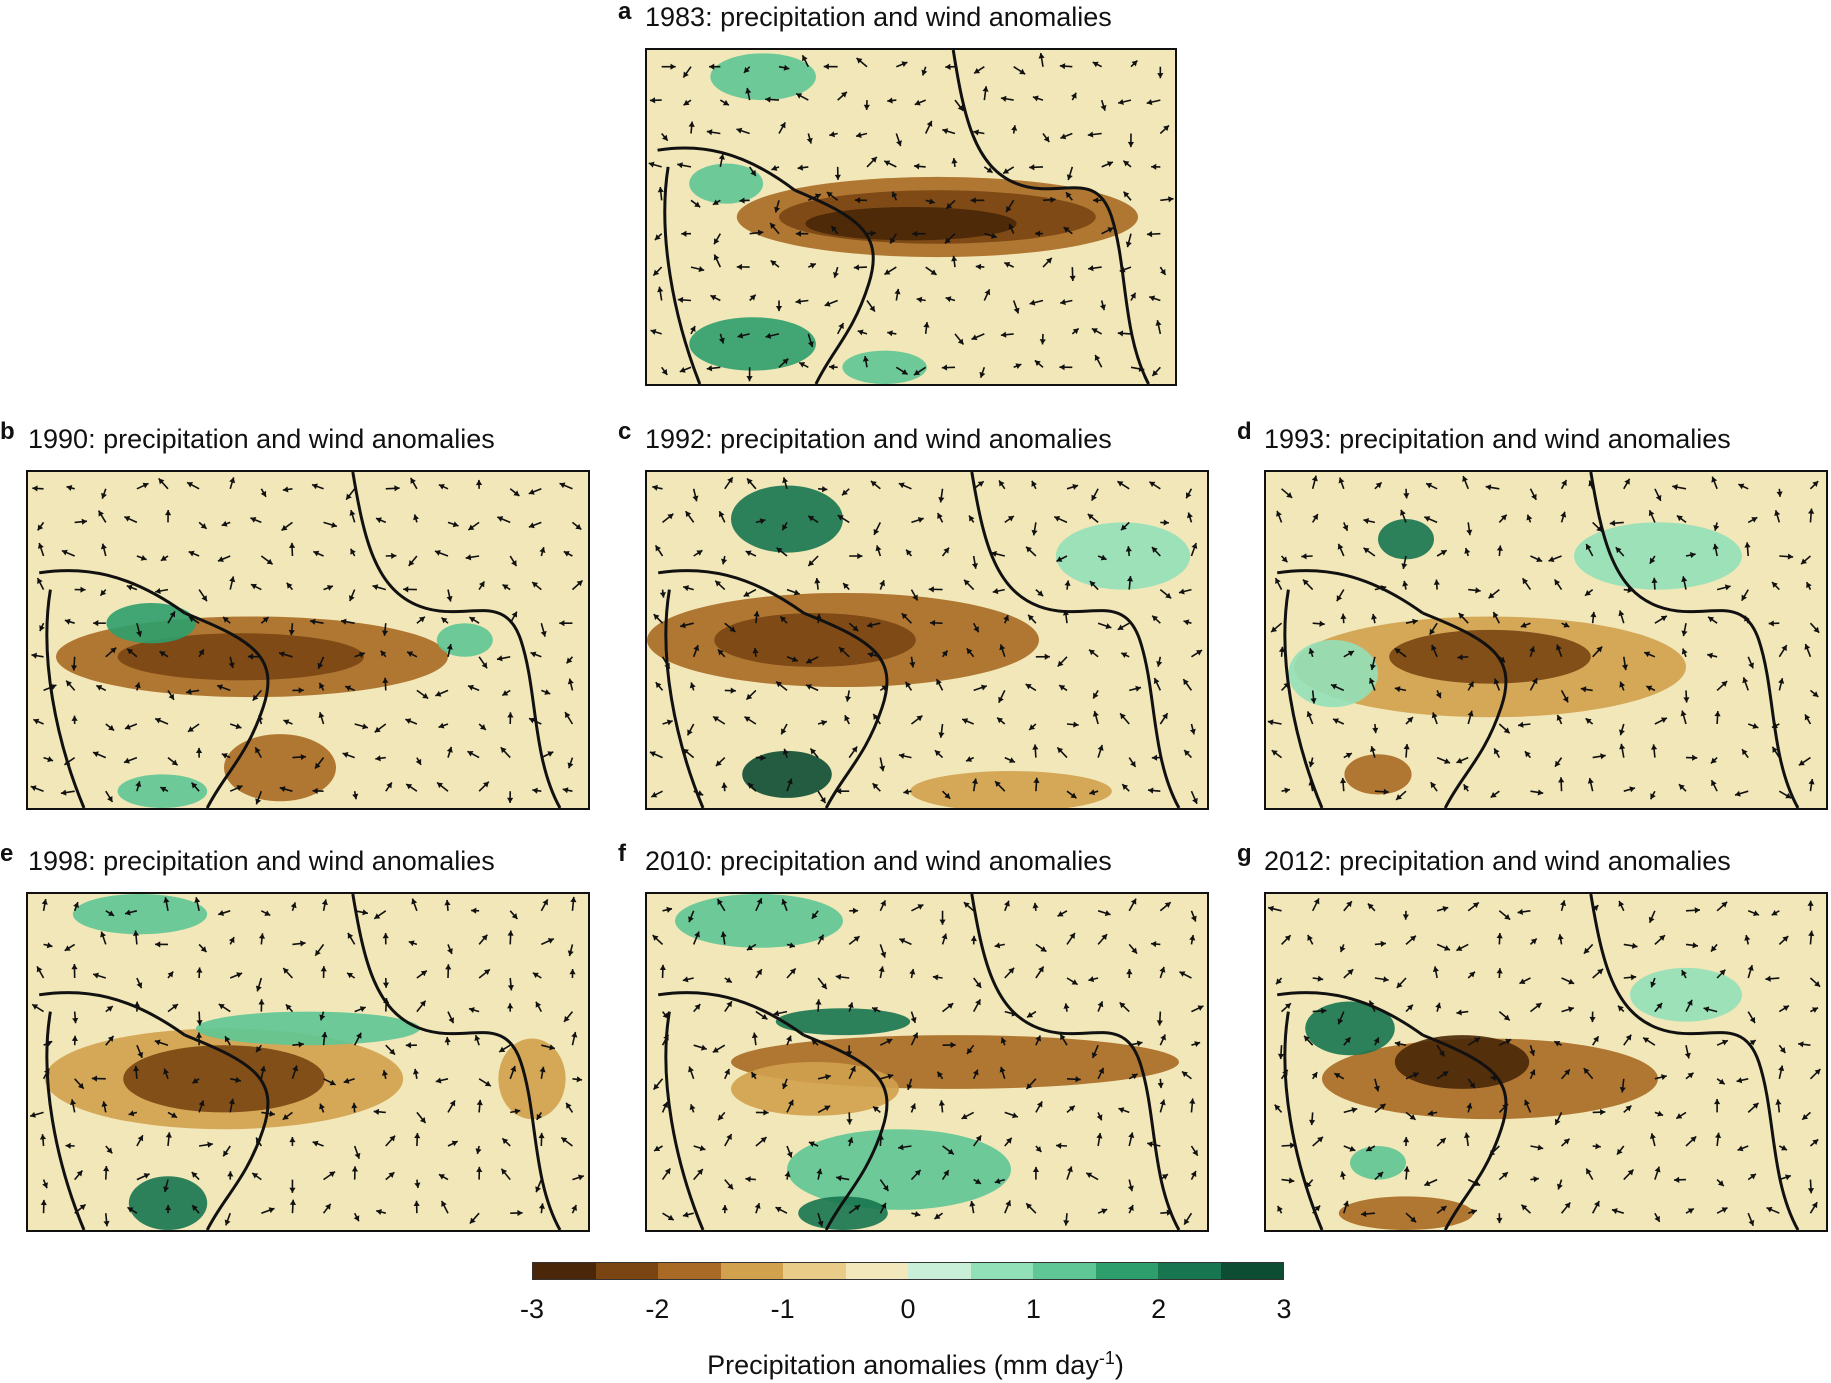 This screenshot has height=1383, width=1831. I want to click on colorbar-label: Precipitation anomalies (mm day-1), so click(915, 1364).